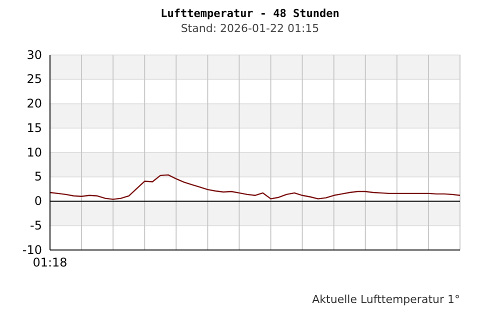 This screenshot has width=500, height=320. What do you see at coordinates (50, 263) in the screenshot?
I see `x-tick-label: 01:18` at bounding box center [50, 263].